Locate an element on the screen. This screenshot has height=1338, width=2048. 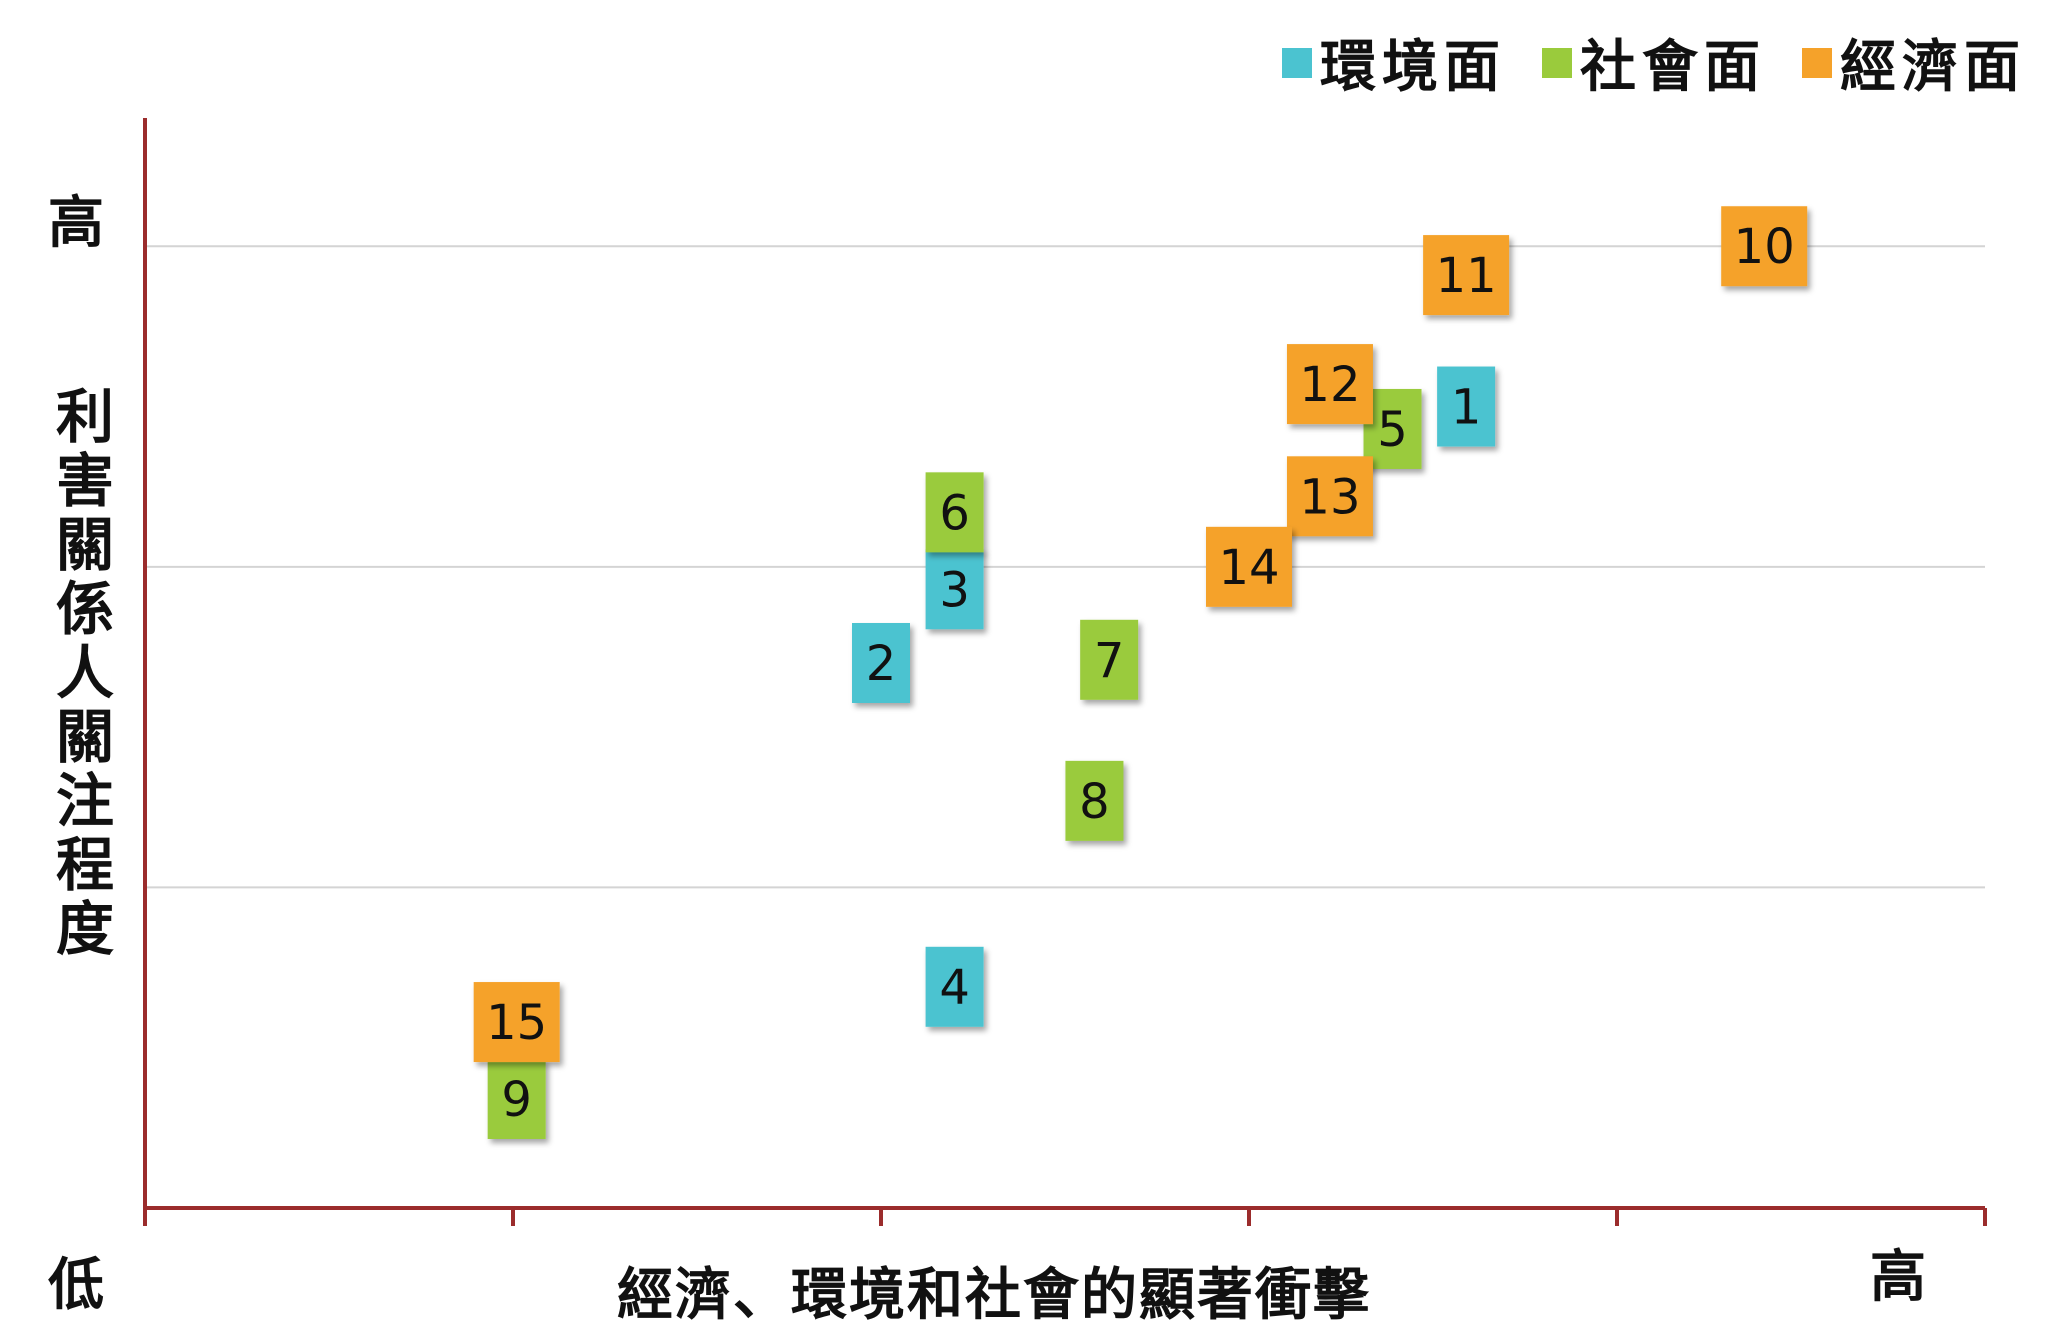
marker-label: 2 is located at coordinates (881, 664).